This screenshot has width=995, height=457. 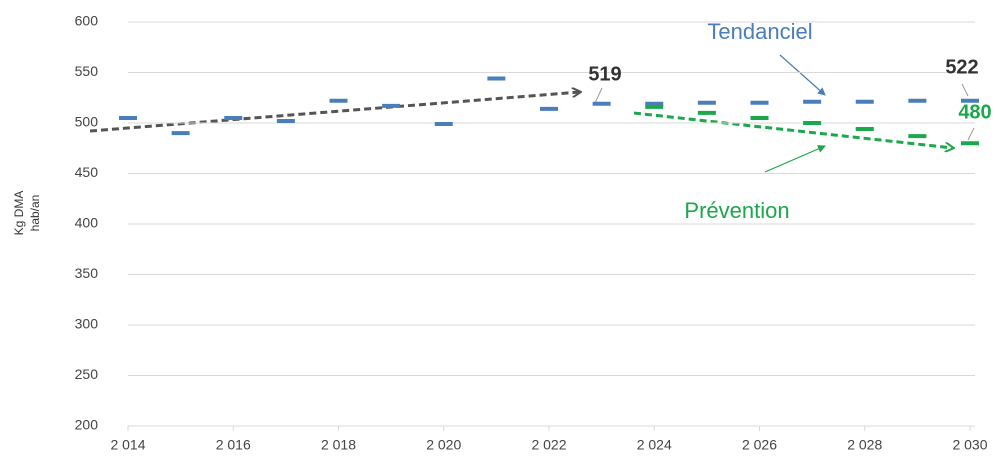 I want to click on annotation: 480, so click(x=974, y=112).